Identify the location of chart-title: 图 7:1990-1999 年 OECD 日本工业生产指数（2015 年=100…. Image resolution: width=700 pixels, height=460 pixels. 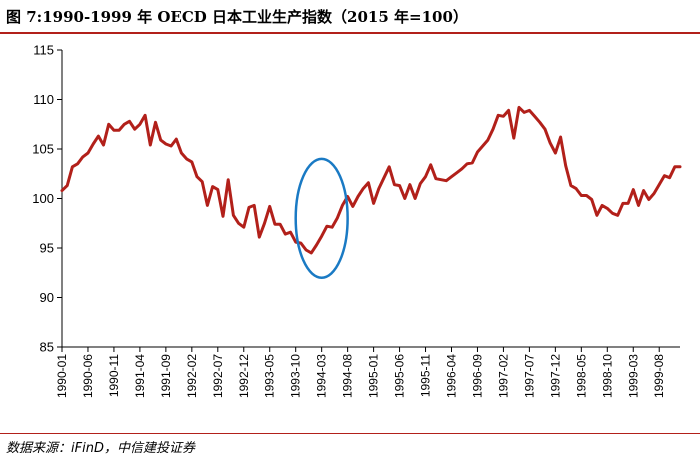
(237, 17).